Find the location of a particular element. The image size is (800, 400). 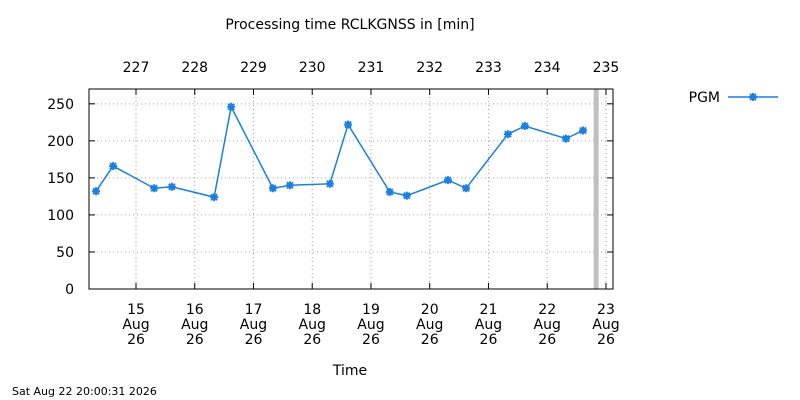

x-tick-label: 16 Aug 26 is located at coordinates (194, 325).